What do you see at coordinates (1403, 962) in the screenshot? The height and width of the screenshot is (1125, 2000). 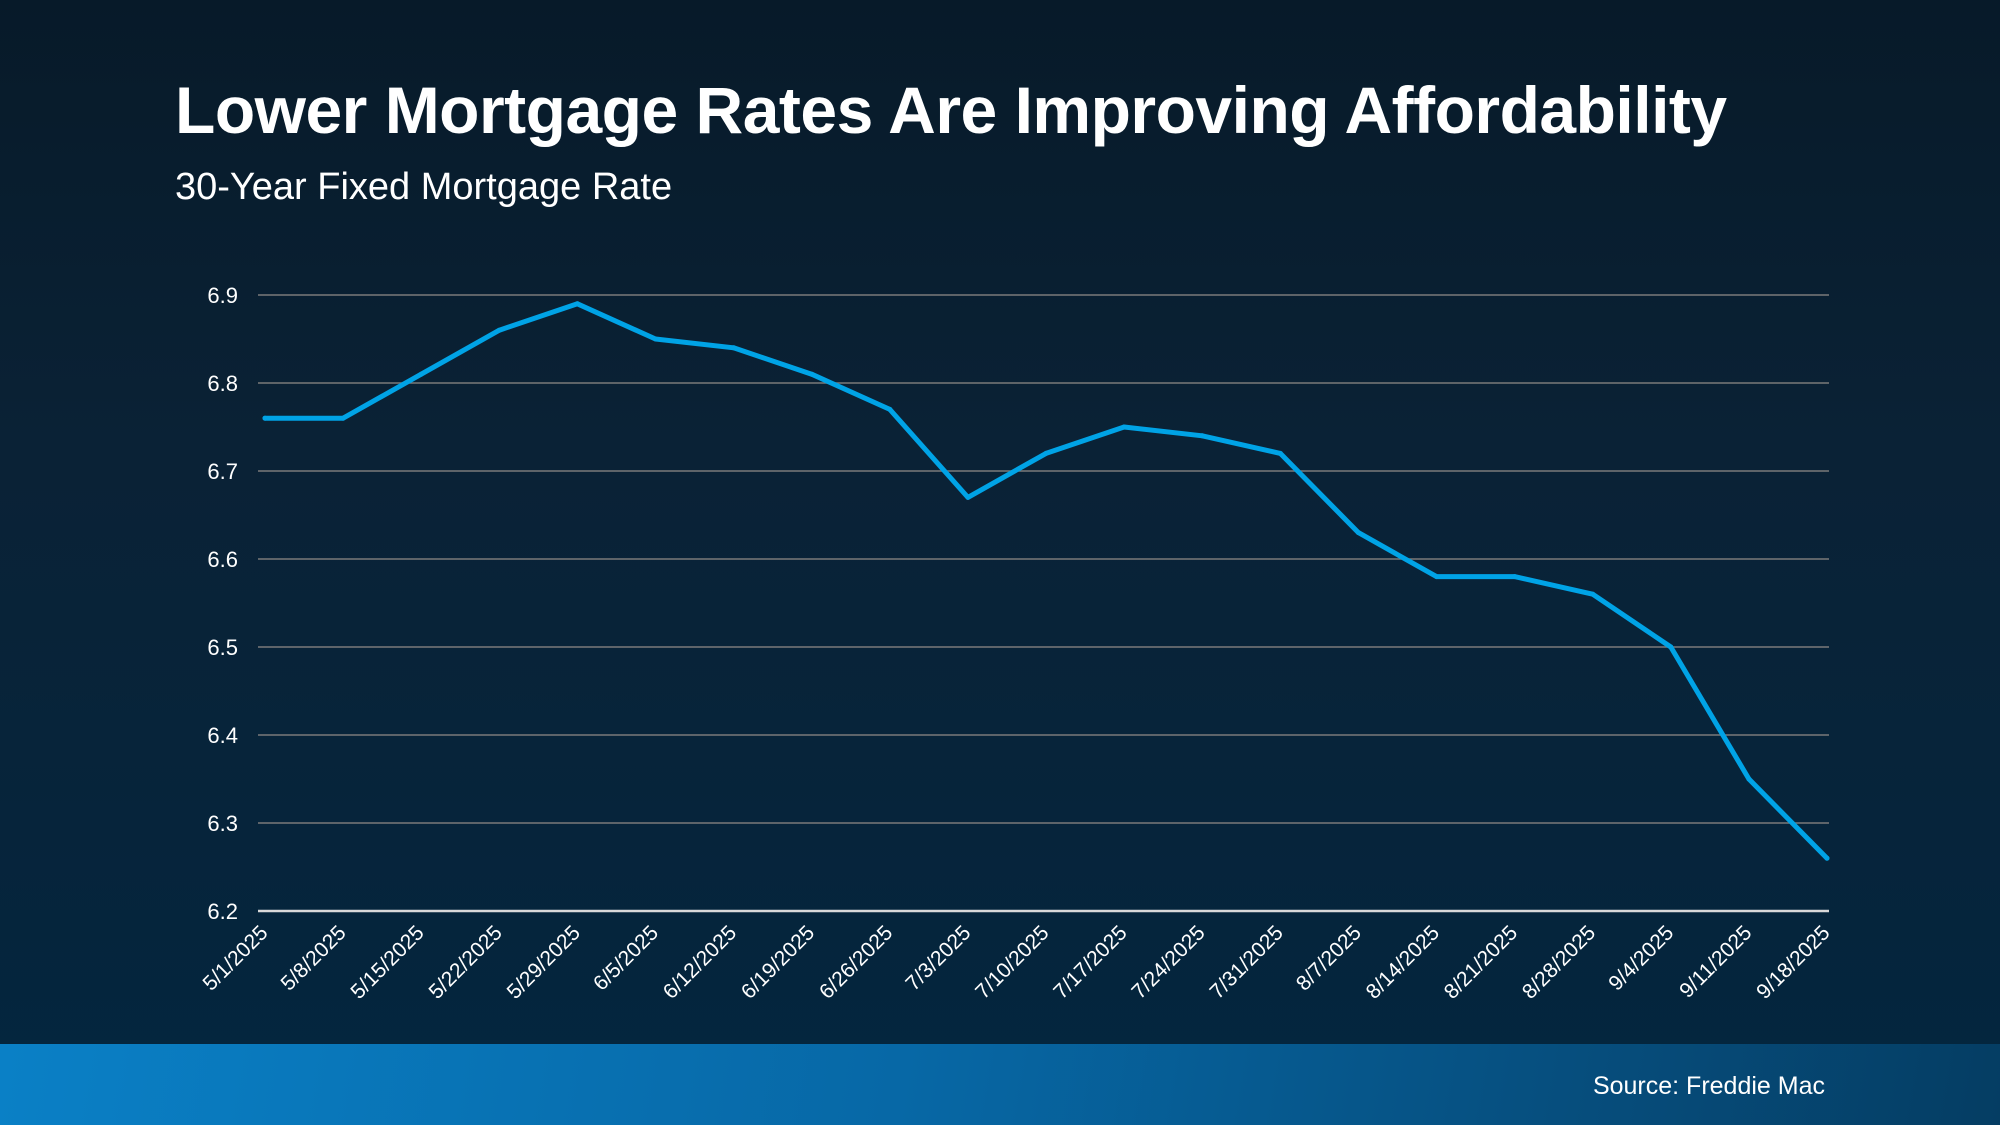 I see `x-tick-label: 8/14/2025` at bounding box center [1403, 962].